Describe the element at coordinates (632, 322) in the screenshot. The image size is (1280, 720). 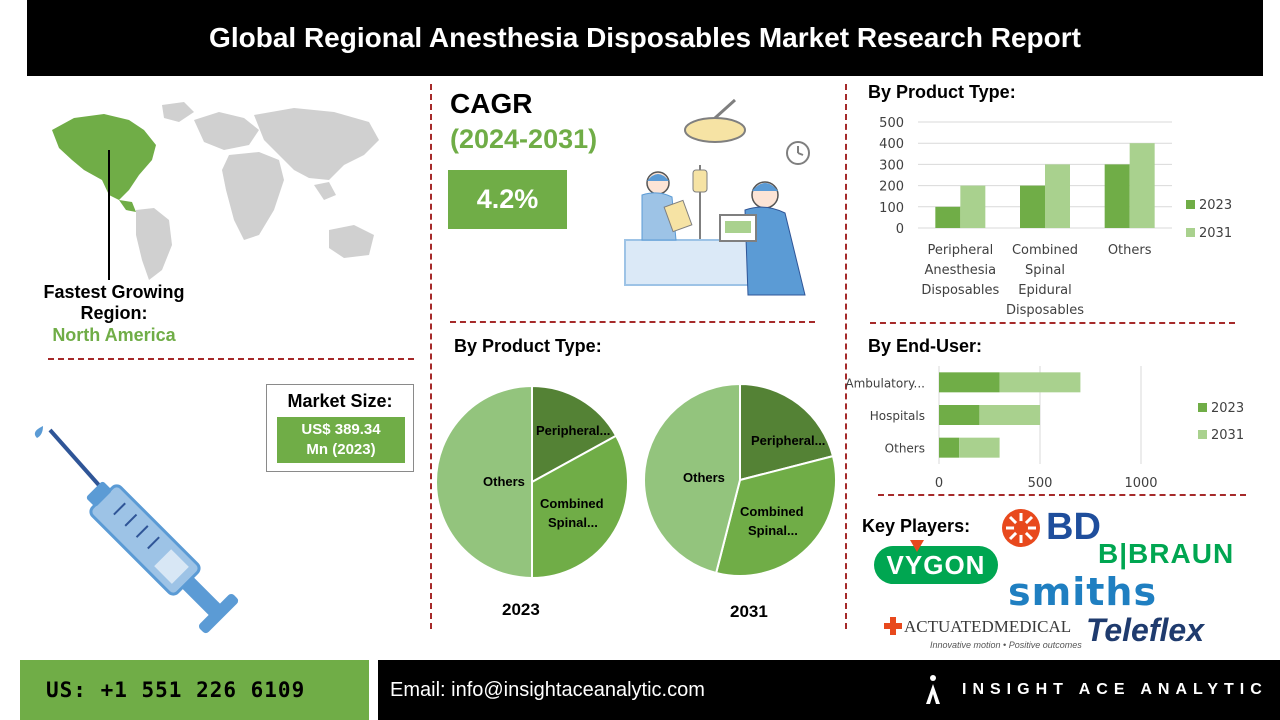
I see `divider-middle` at that location.